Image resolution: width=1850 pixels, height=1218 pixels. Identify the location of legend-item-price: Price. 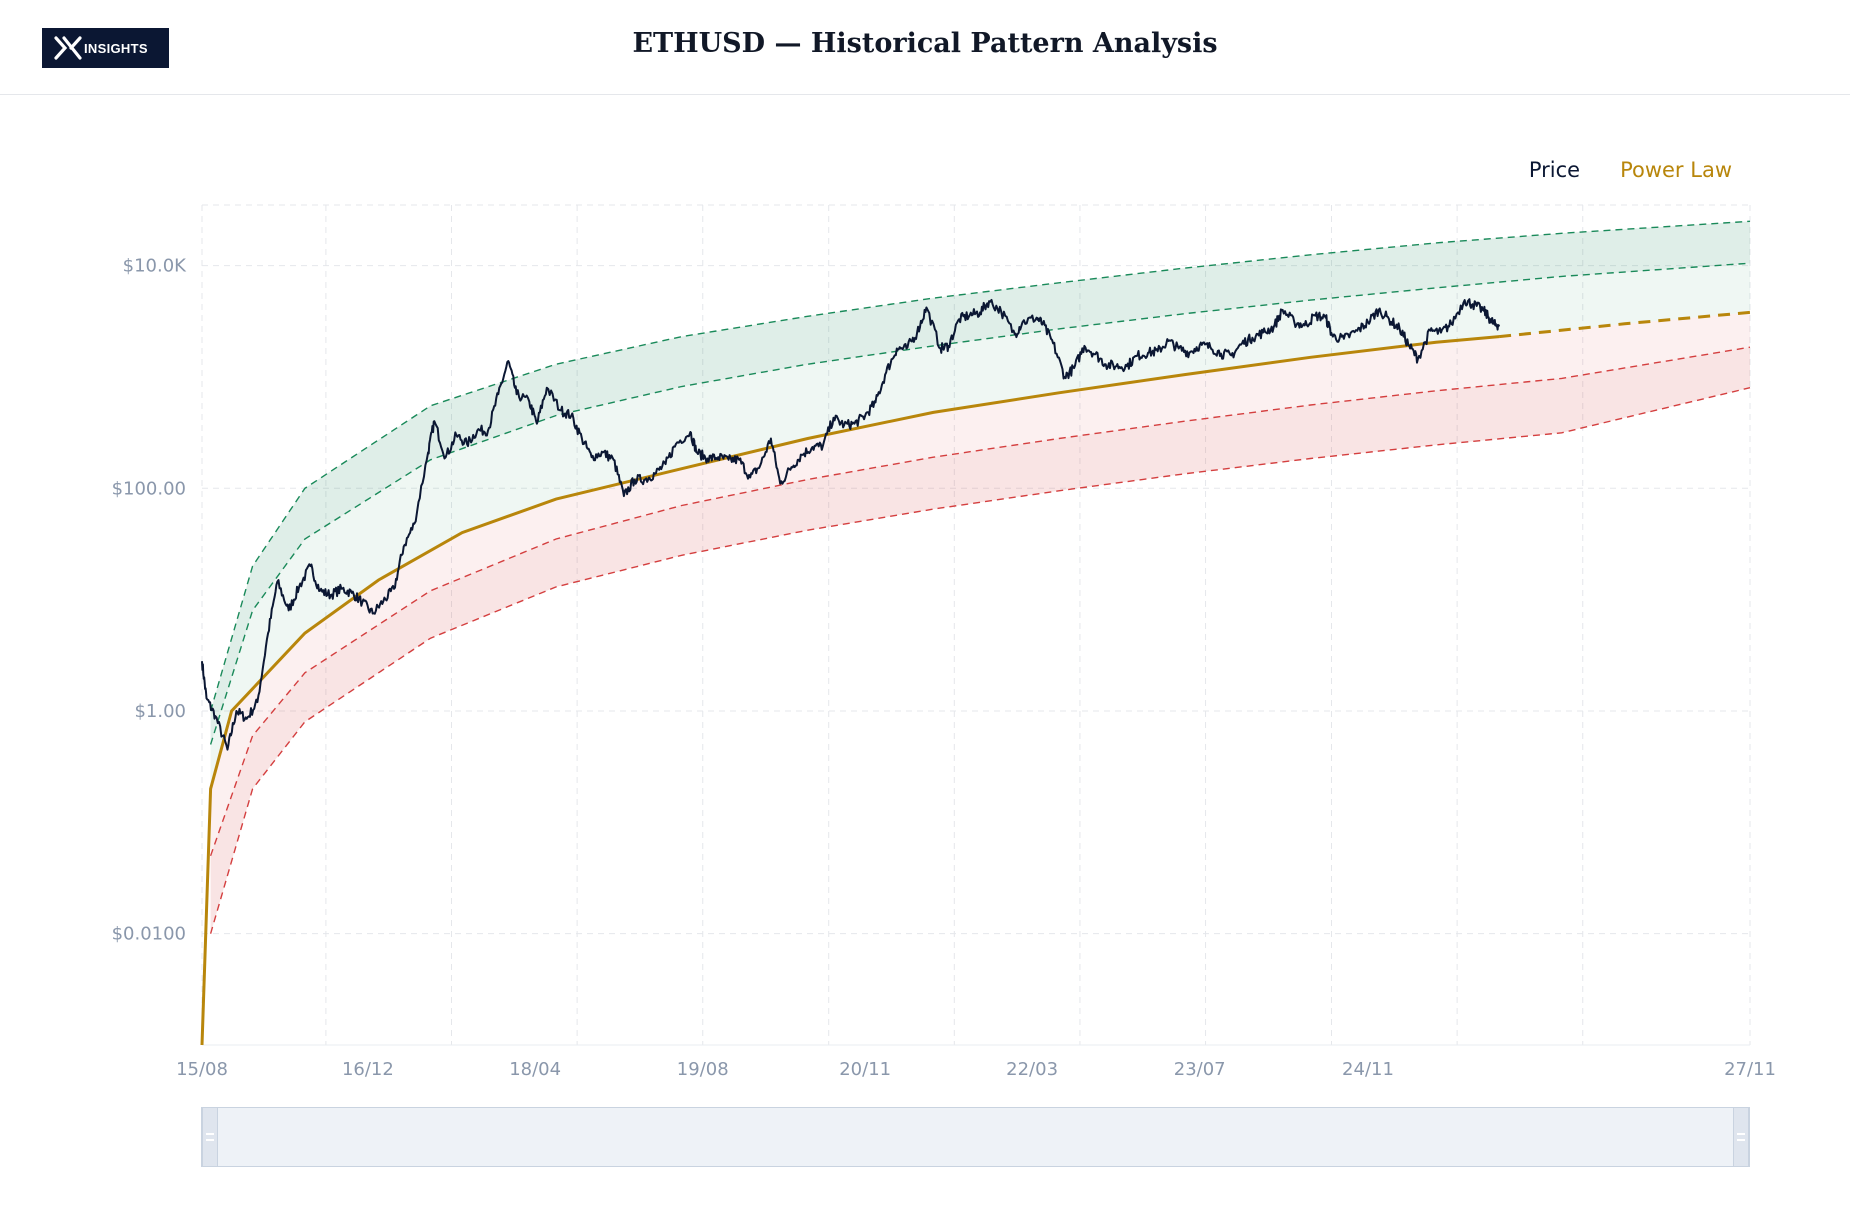
(1554, 170).